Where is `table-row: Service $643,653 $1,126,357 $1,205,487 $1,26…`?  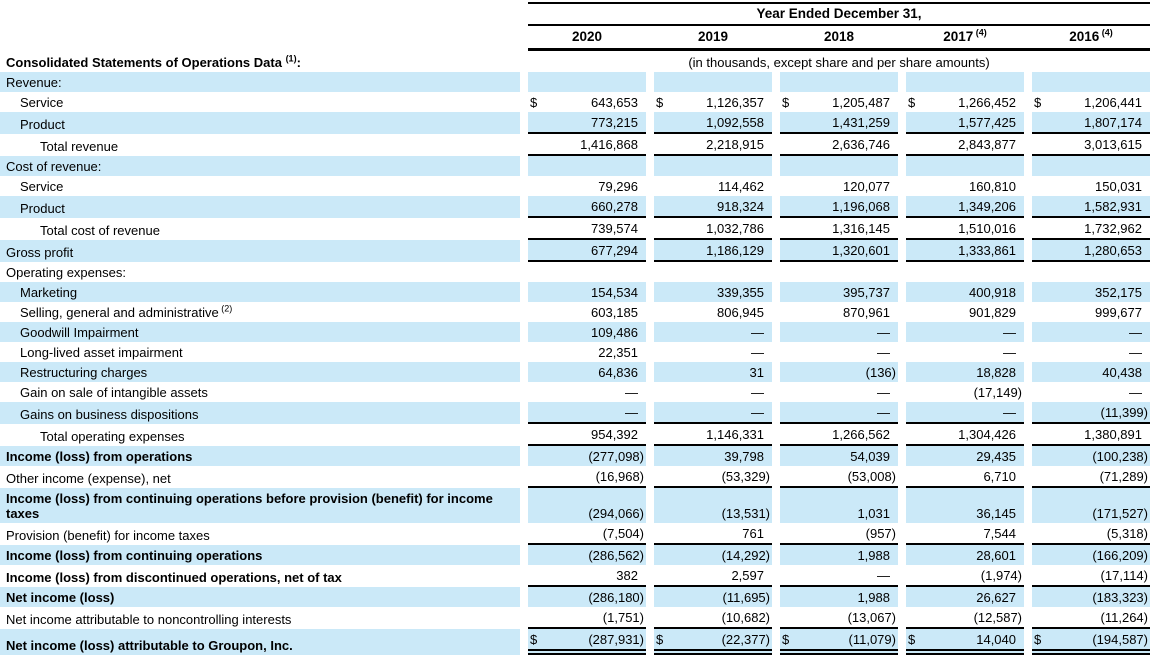
table-row: Service $643,653 $1,126,357 $1,205,487 $1,26… is located at coordinates (575, 102).